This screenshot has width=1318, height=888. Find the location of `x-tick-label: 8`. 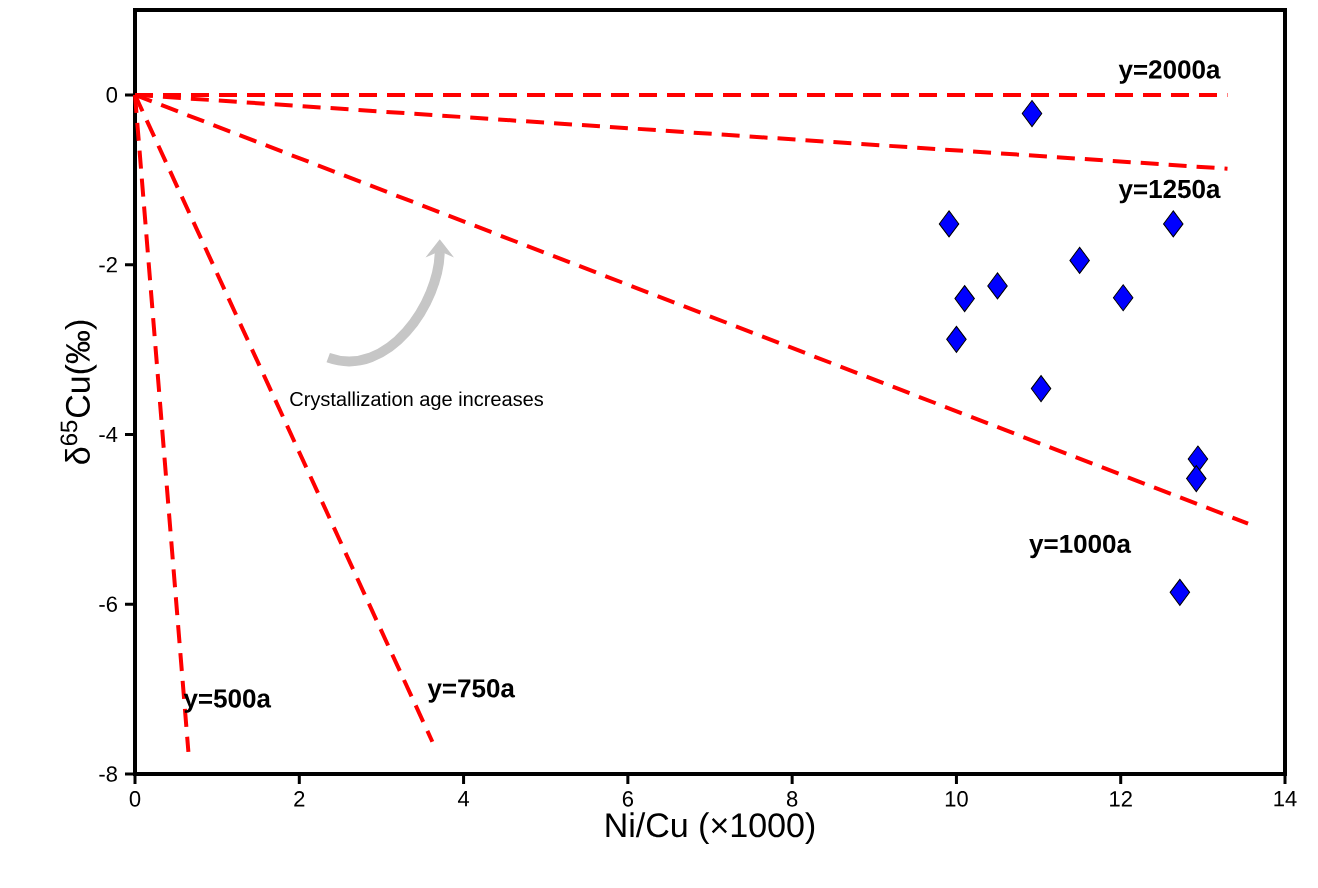

x-tick-label: 8 is located at coordinates (792, 799).